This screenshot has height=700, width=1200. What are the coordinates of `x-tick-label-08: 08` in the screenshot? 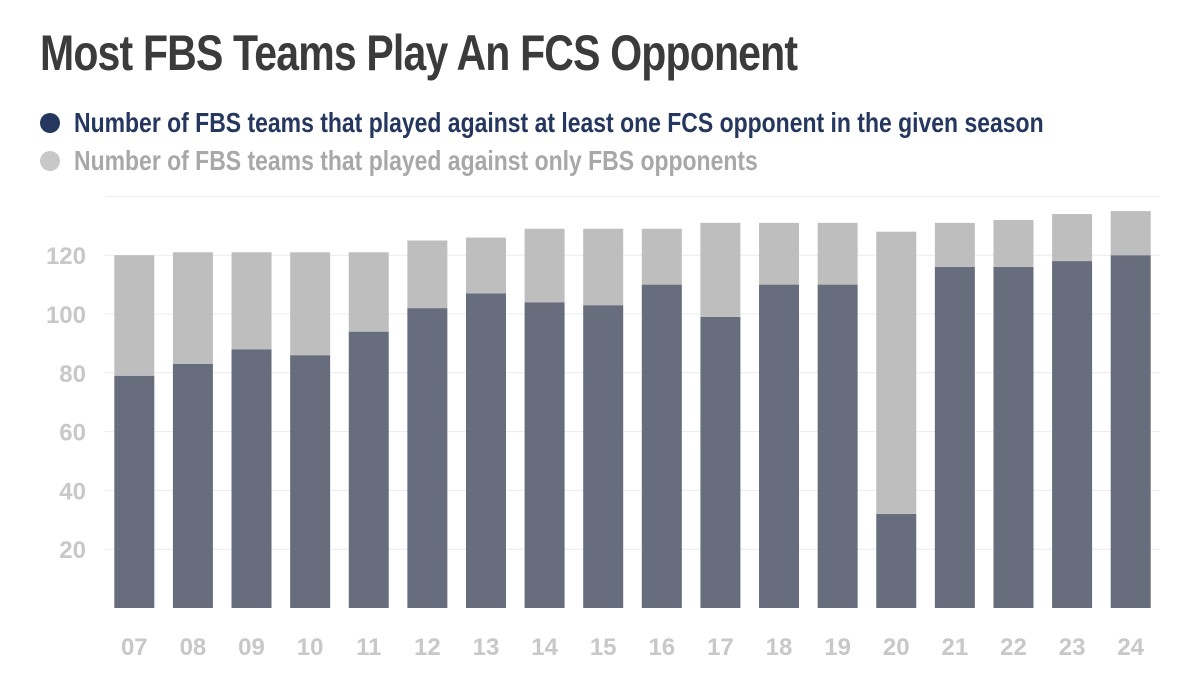 It's located at (193, 647).